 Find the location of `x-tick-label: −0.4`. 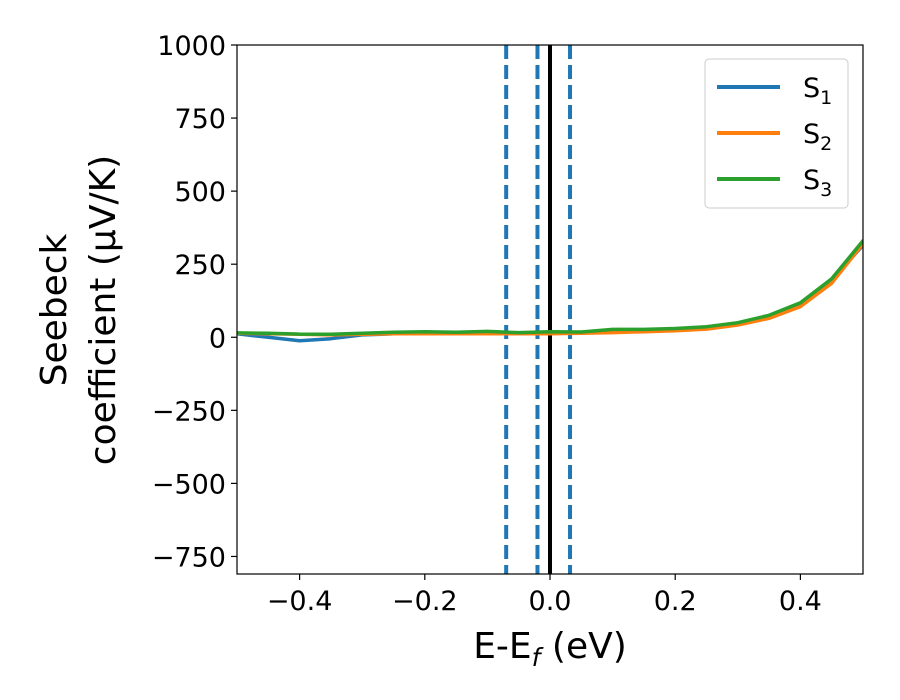

x-tick-label: −0.4 is located at coordinates (300, 601).